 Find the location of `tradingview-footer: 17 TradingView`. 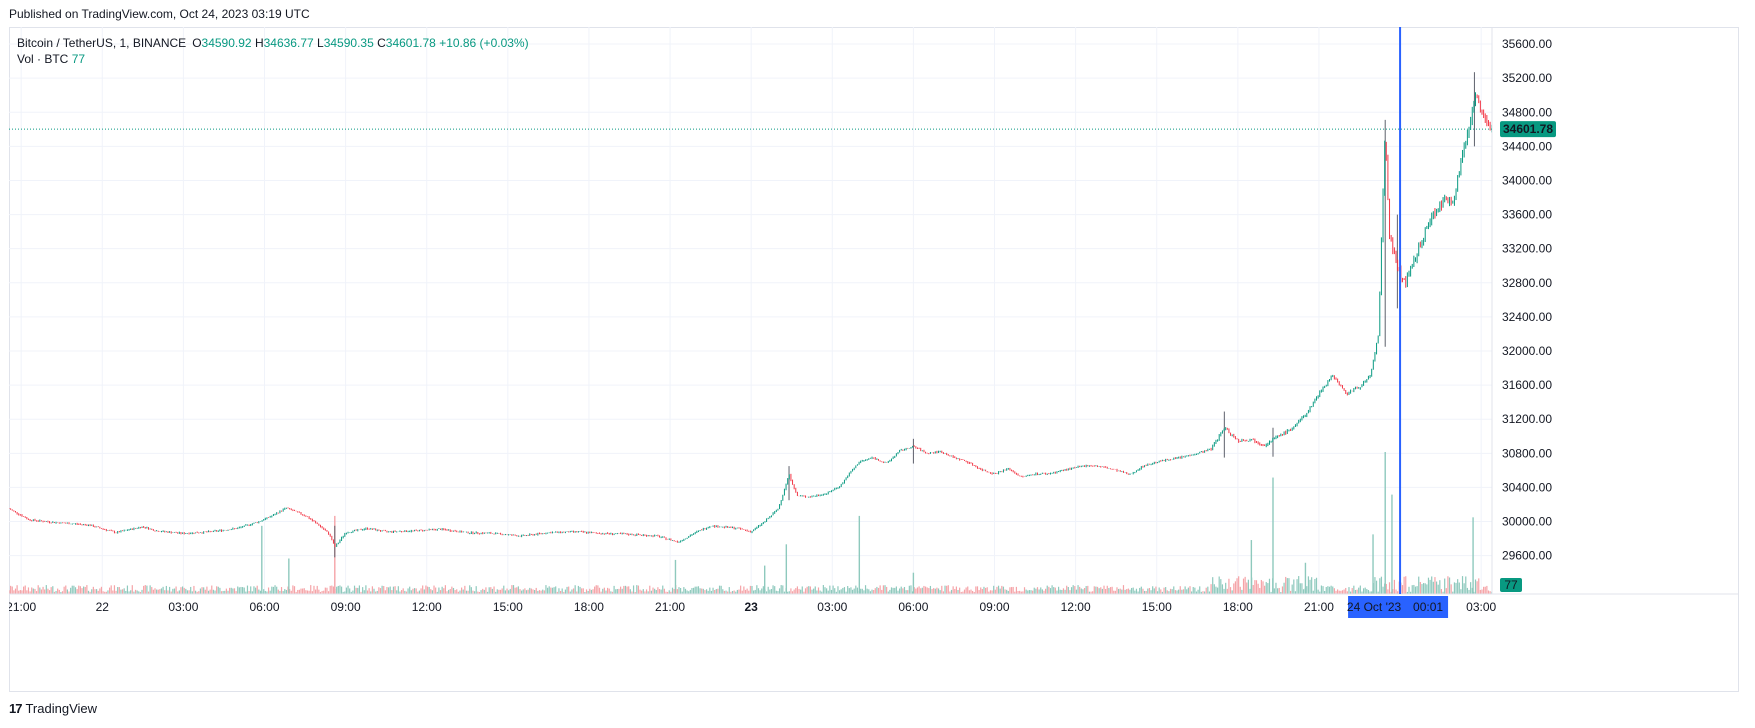

tradingview-footer: 17 TradingView is located at coordinates (53, 708).